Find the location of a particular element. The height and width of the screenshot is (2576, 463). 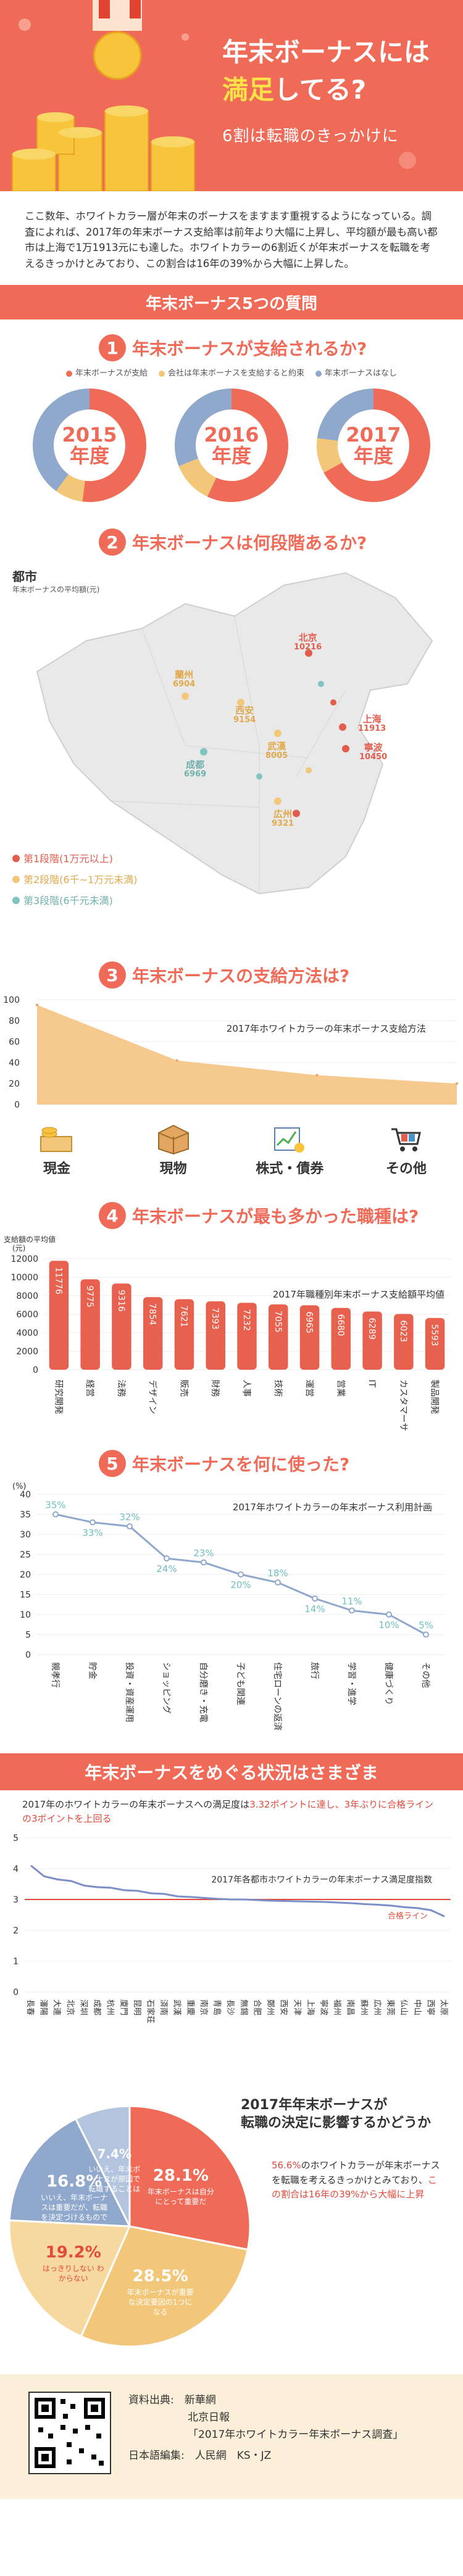

usage-value-label: 20% is located at coordinates (240, 1584).